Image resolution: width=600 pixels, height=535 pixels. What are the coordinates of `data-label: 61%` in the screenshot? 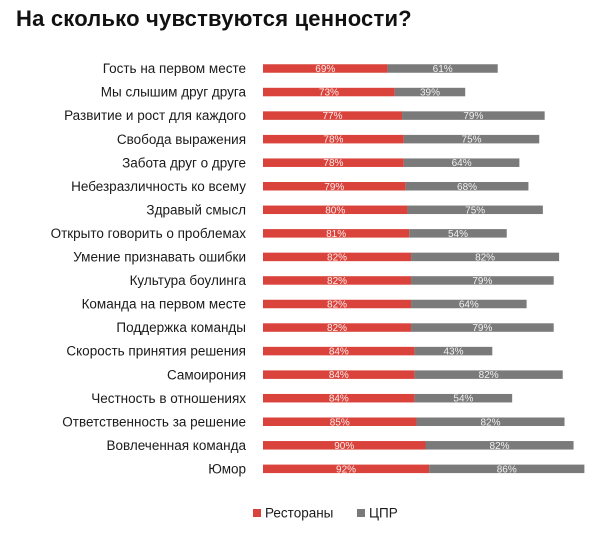 It's located at (443, 69).